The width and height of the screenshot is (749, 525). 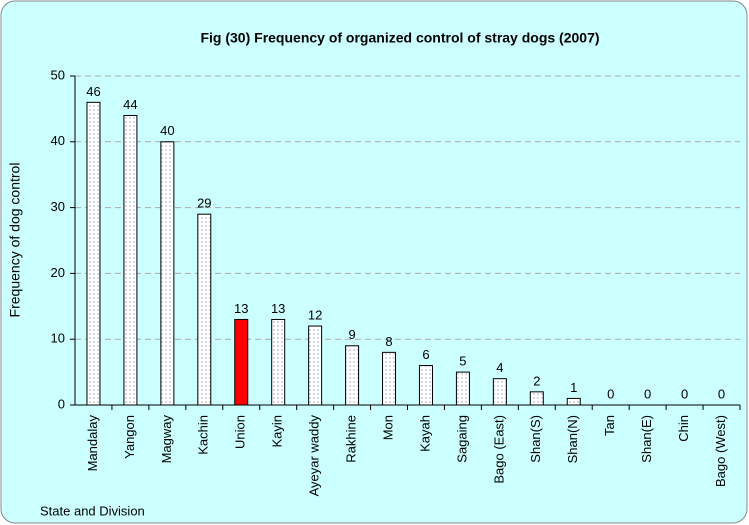 What do you see at coordinates (572, 439) in the screenshot?
I see `x-tick-label: Shan(N)` at bounding box center [572, 439].